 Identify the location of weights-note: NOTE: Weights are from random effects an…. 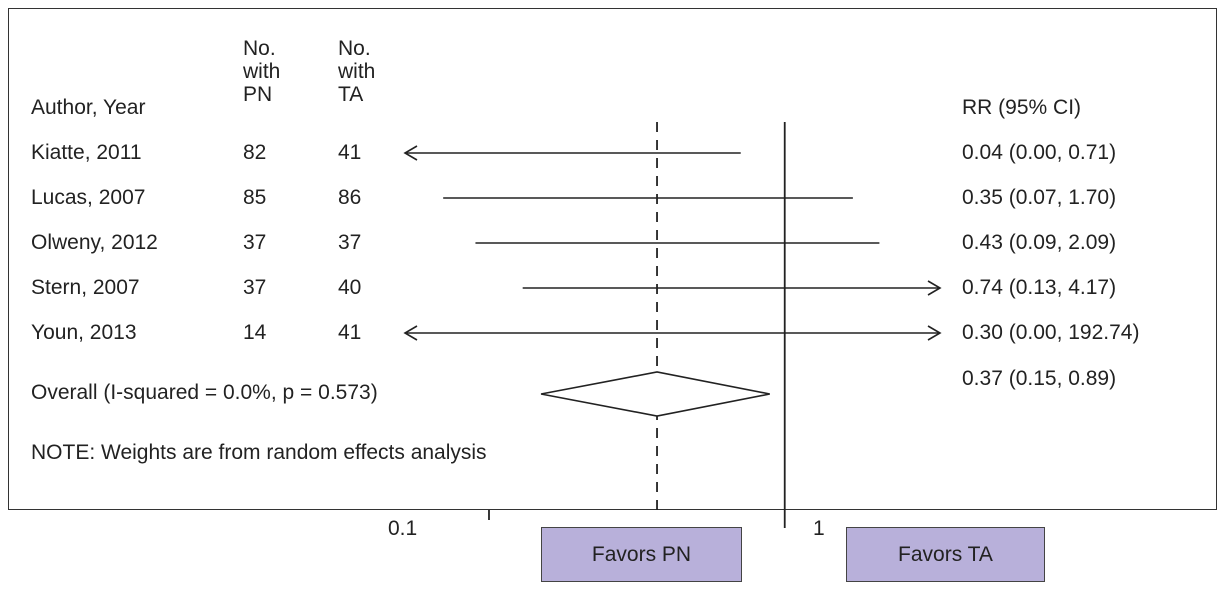
(259, 452).